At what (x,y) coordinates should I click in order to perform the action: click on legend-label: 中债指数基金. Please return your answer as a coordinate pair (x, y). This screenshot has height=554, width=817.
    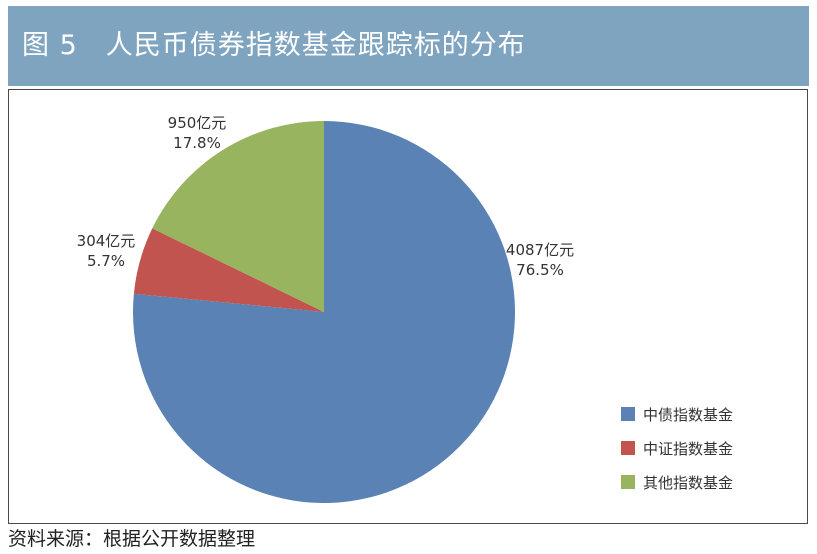
    Looking at the image, I should click on (688, 414).